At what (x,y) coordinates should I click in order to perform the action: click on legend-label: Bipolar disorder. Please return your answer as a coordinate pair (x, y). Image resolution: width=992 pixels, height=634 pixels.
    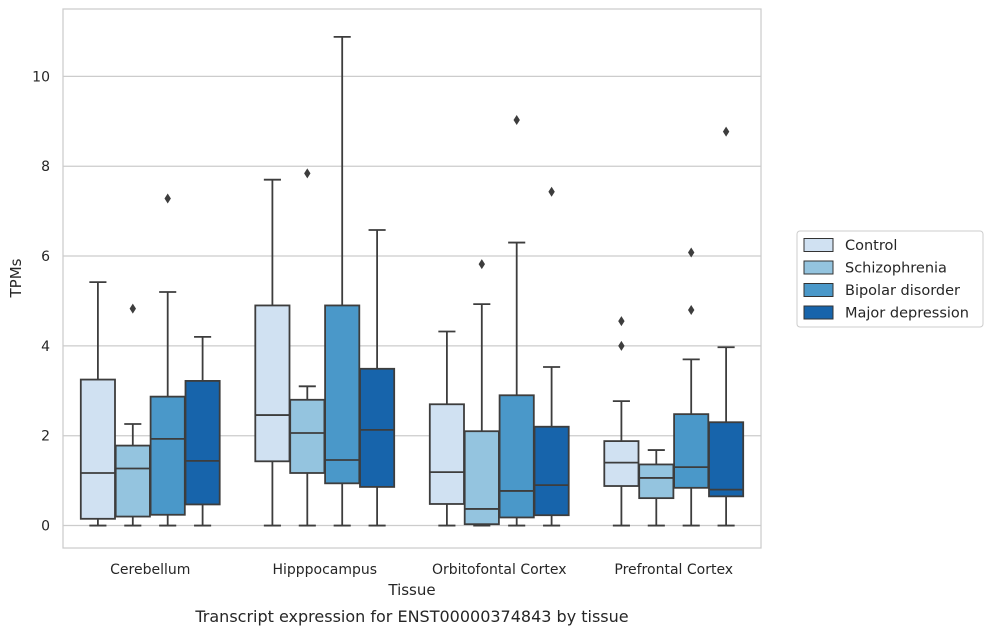
    Looking at the image, I should click on (902, 291).